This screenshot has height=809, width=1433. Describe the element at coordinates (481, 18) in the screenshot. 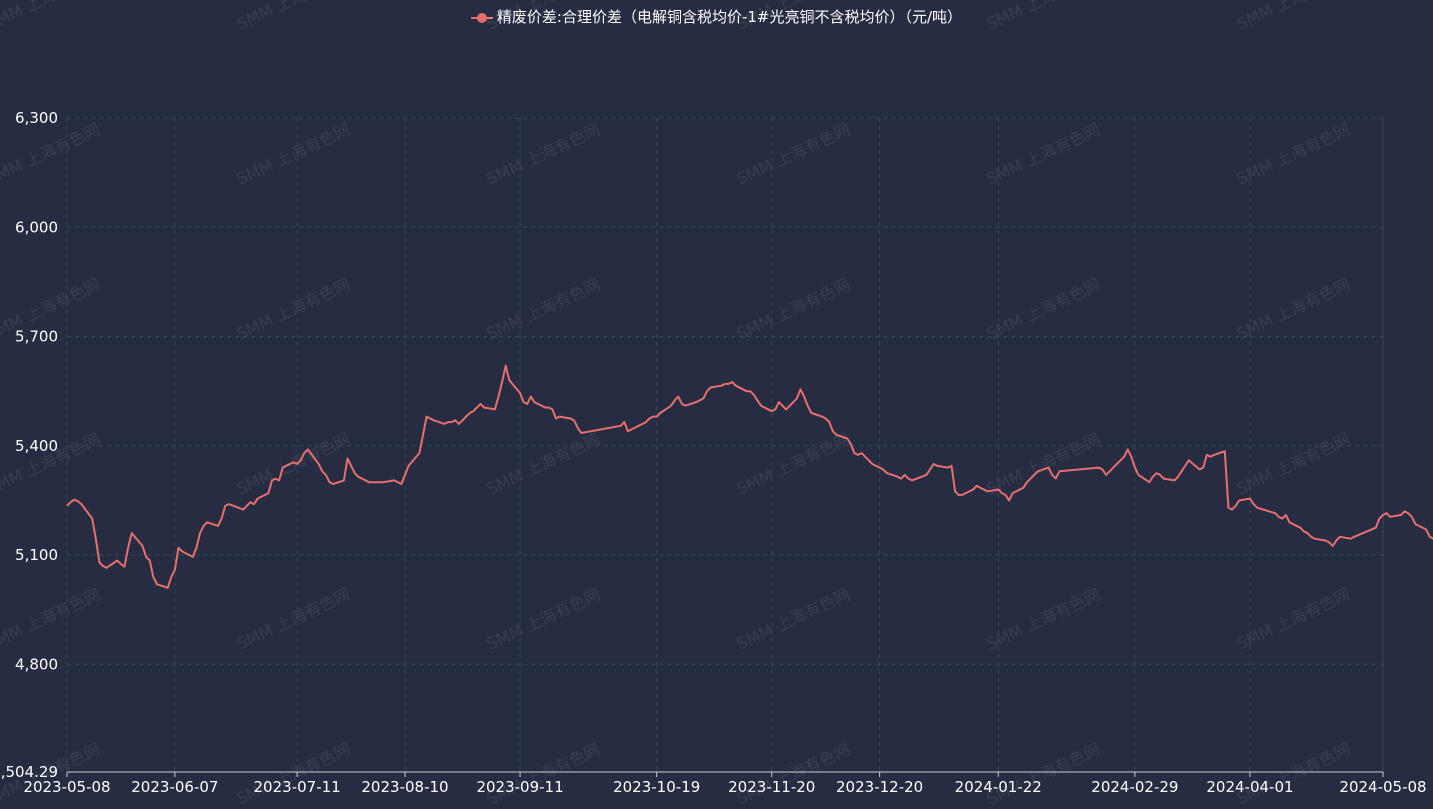

I see `legend-line-marker-icon` at that location.